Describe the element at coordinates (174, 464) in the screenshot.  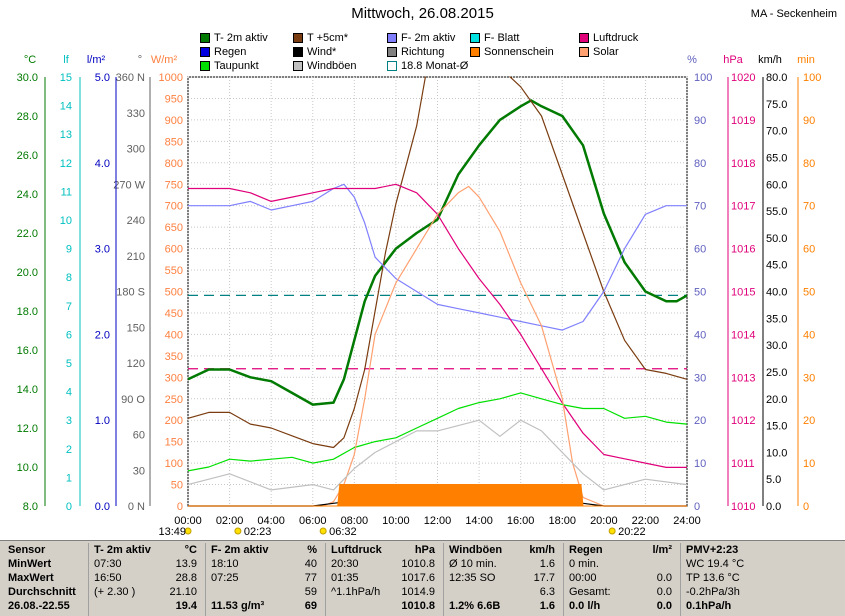
I see `tick-label: 100` at that location.